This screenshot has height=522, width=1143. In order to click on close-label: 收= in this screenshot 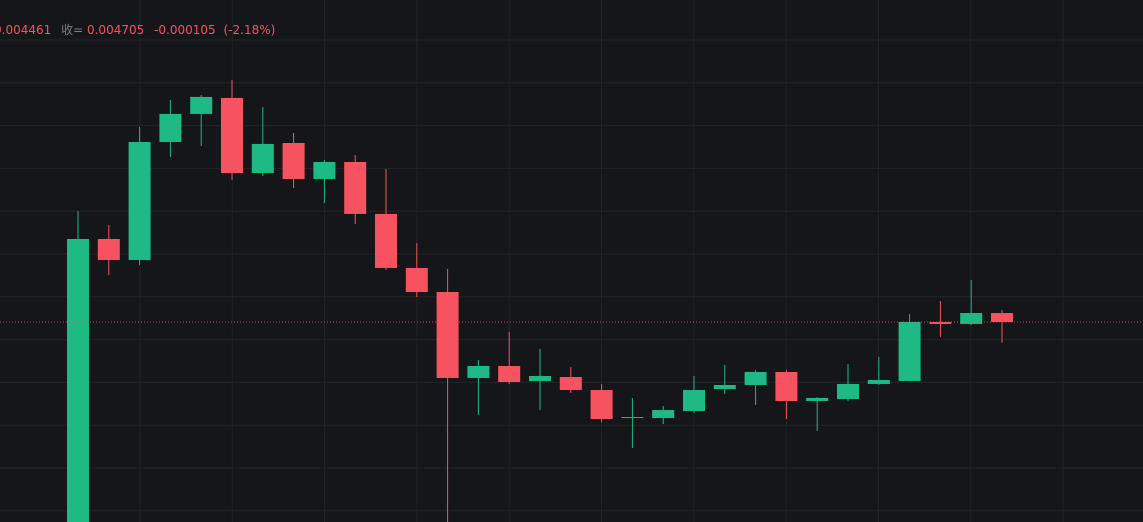, I will do `click(72, 30)`.